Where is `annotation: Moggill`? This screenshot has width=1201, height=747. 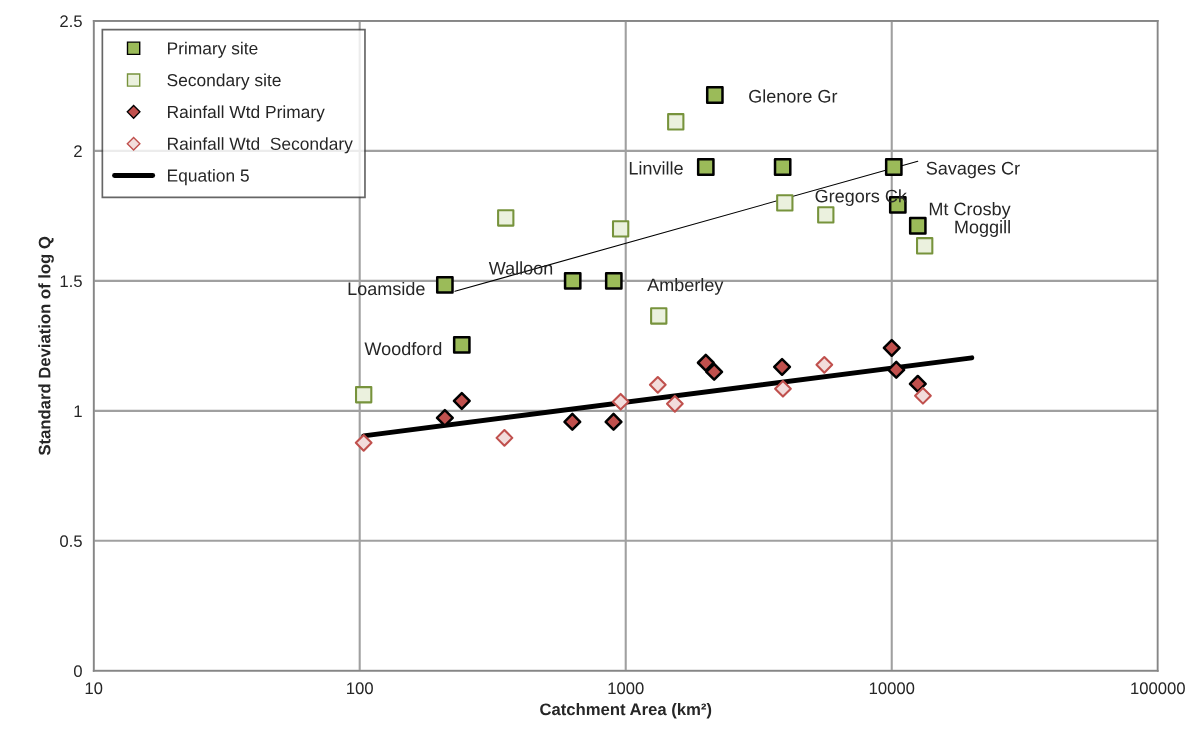
annotation: Moggill is located at coordinates (982, 228).